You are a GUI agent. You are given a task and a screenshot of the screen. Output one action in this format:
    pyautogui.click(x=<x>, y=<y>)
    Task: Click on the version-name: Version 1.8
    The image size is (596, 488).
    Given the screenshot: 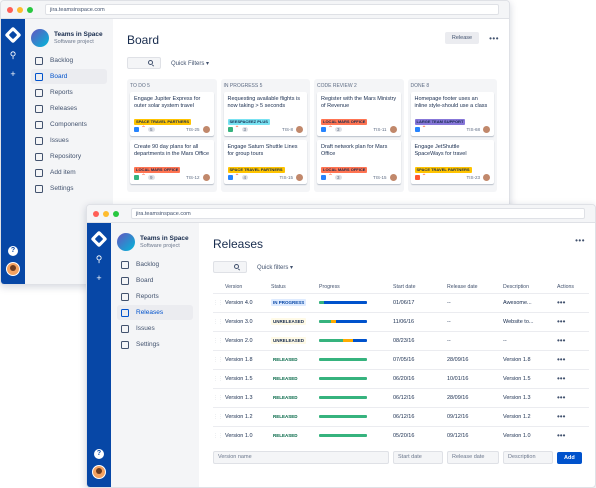 What is the action you would take?
    pyautogui.click(x=248, y=359)
    